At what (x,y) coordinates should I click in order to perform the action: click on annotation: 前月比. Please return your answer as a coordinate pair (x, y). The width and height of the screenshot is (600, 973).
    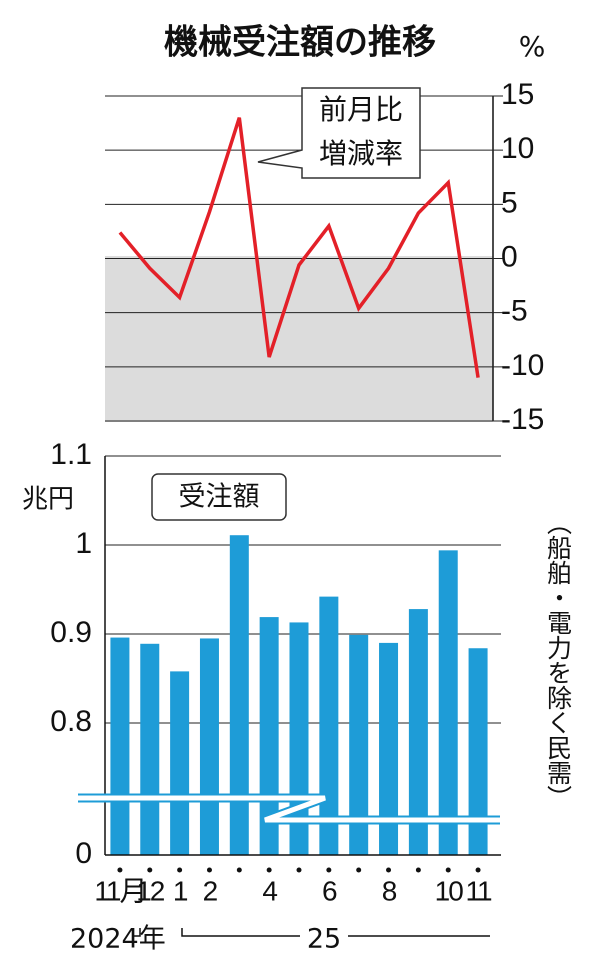
    Looking at the image, I should click on (361, 109).